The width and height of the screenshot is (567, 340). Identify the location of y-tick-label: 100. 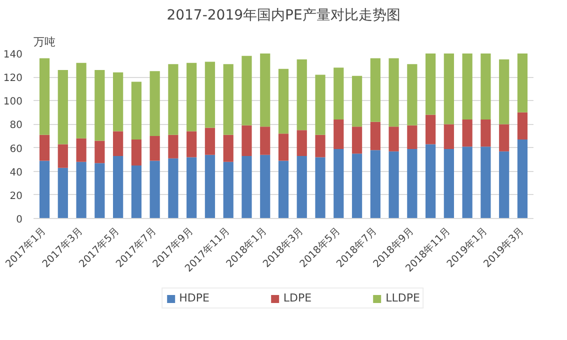
(13, 102).